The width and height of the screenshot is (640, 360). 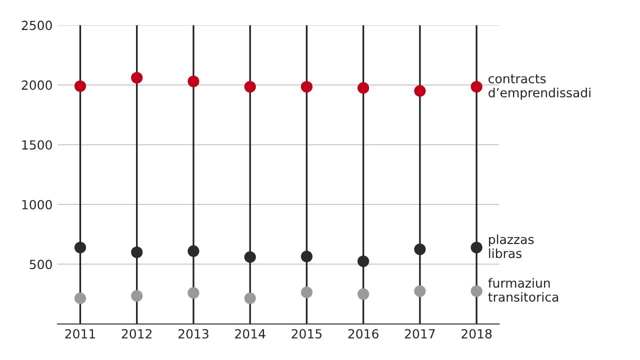 I want to click on x-tick-label: 2015, so click(x=307, y=334).